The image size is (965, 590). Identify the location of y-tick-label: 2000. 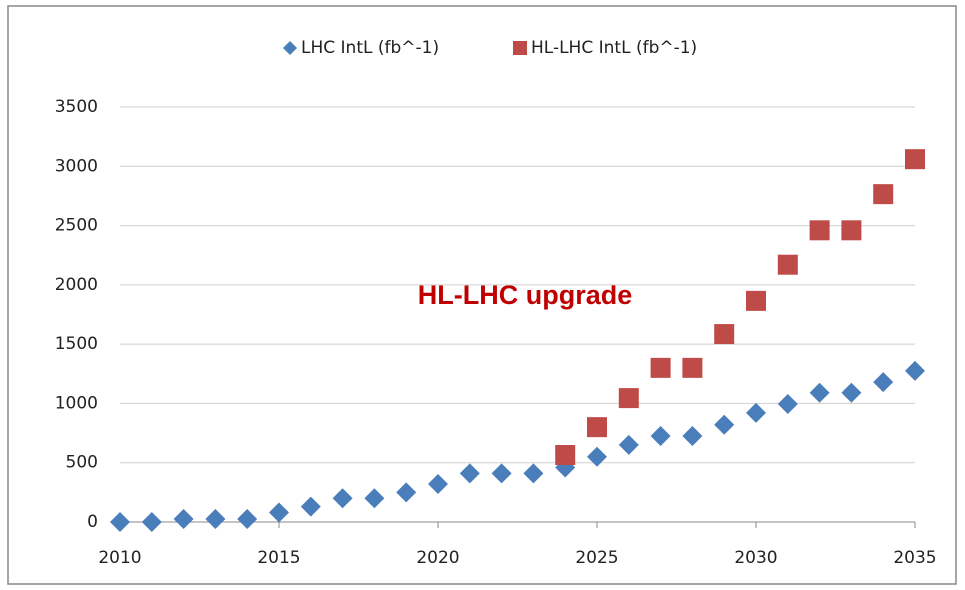
(76, 285).